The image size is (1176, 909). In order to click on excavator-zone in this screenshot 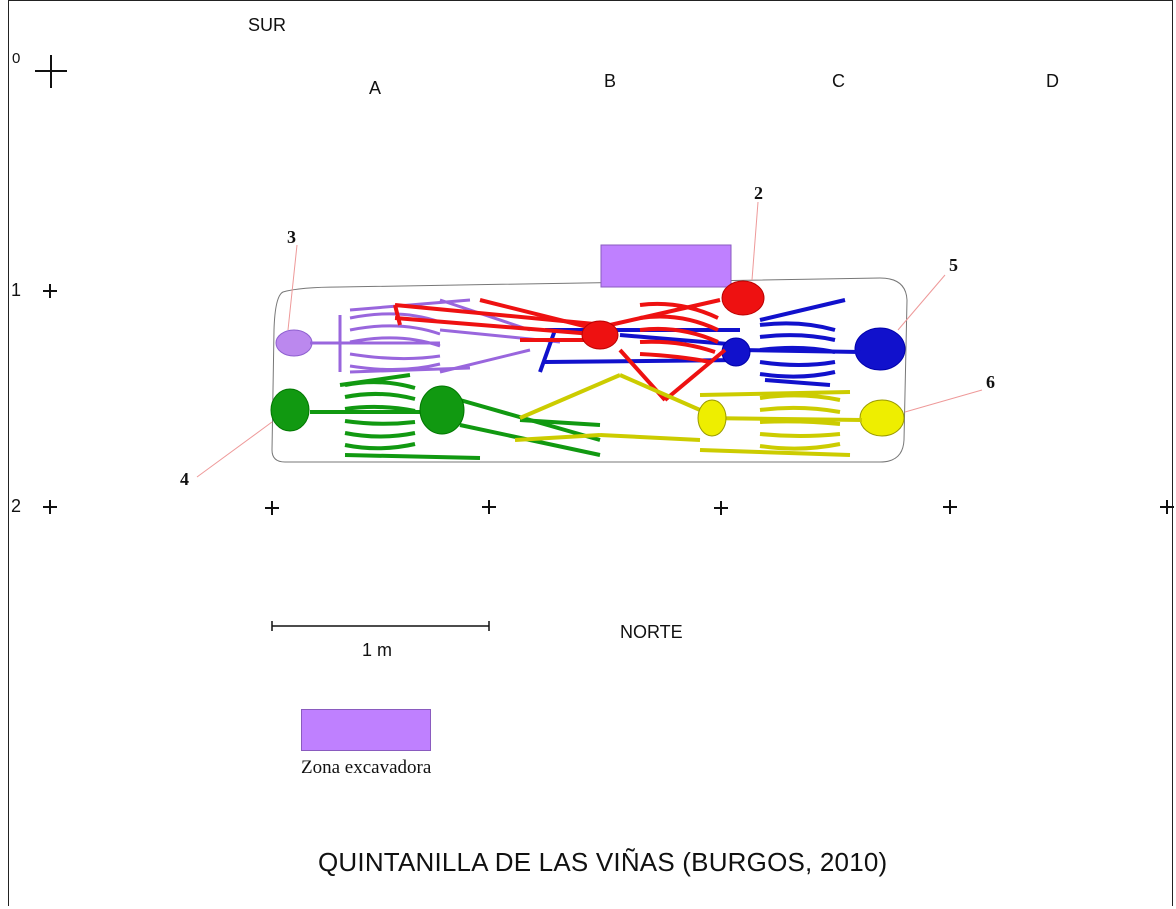, I will do `click(666, 266)`.